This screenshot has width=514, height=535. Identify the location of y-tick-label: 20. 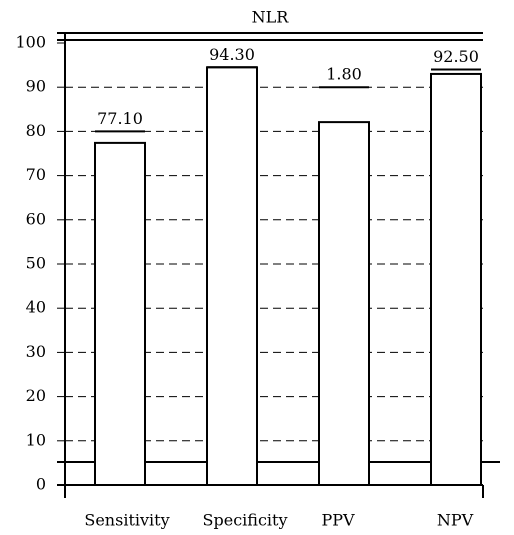
(36, 395).